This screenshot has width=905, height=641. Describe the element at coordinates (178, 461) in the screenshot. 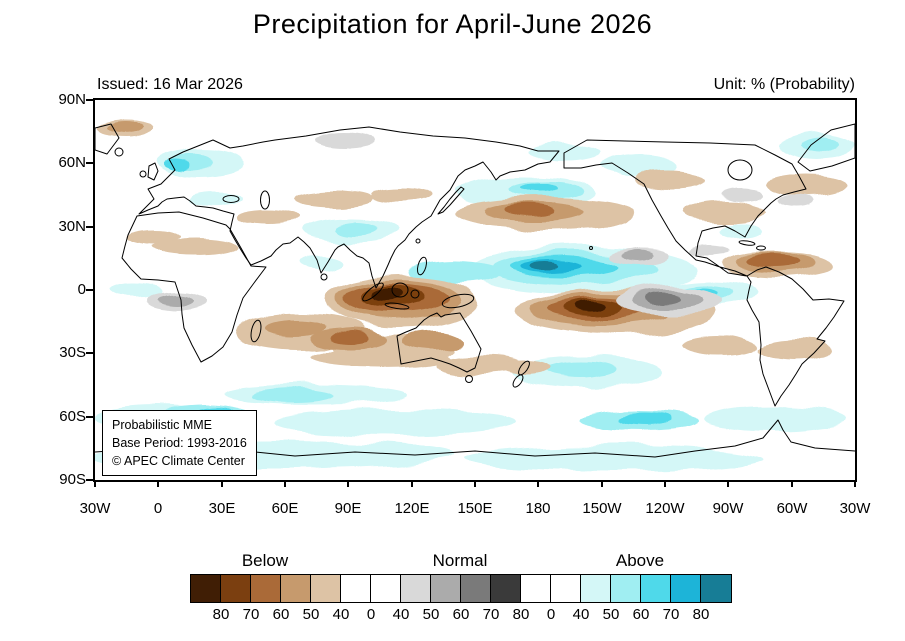

I see `info-line-copyright: © APEC Climate Center` at that location.